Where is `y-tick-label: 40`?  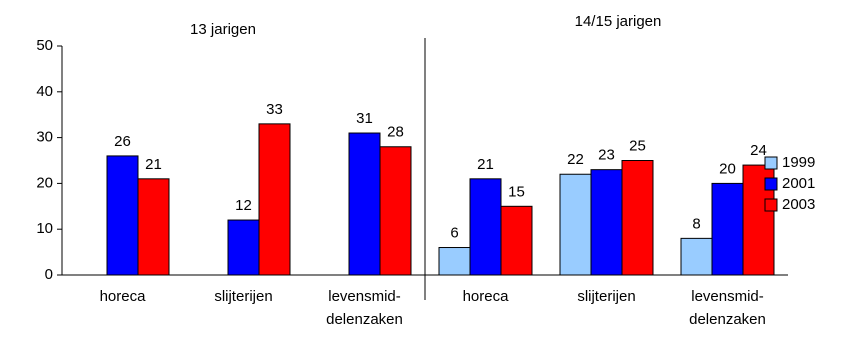 y-tick-label: 40 is located at coordinates (44, 91).